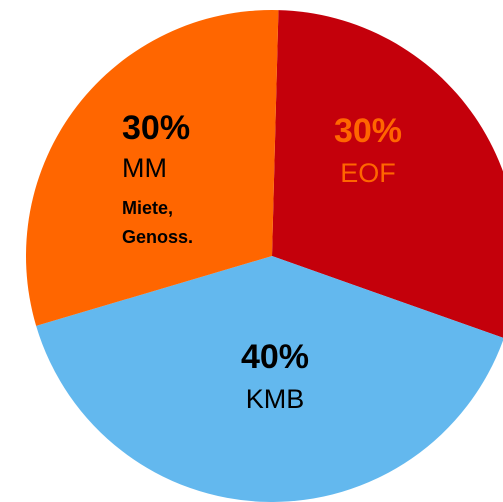 The image size is (503, 502). Describe the element at coordinates (147, 208) in the screenshot. I see `slice-mm-note-line-1: Miete,` at that location.